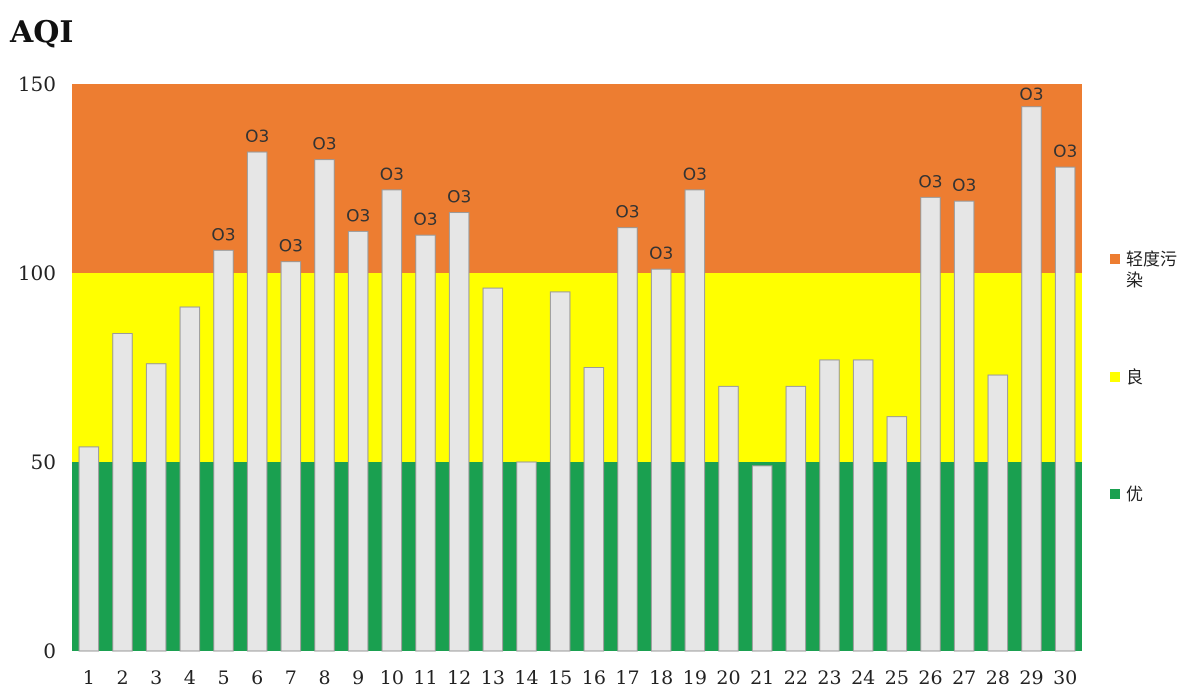 The image size is (1200, 693). What do you see at coordinates (49, 651) in the screenshot?
I see `y-tick-label: 0` at bounding box center [49, 651].